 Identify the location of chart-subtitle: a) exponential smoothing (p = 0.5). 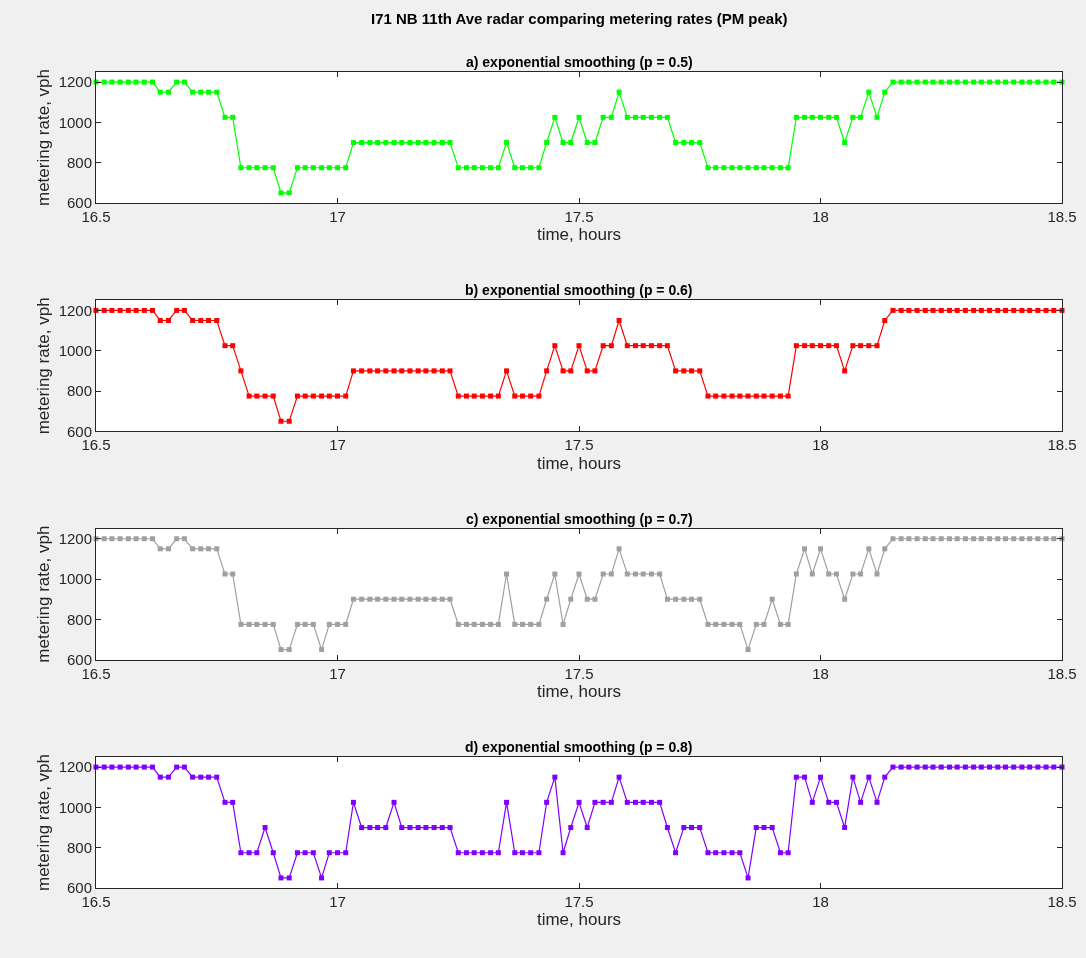
(579, 62).